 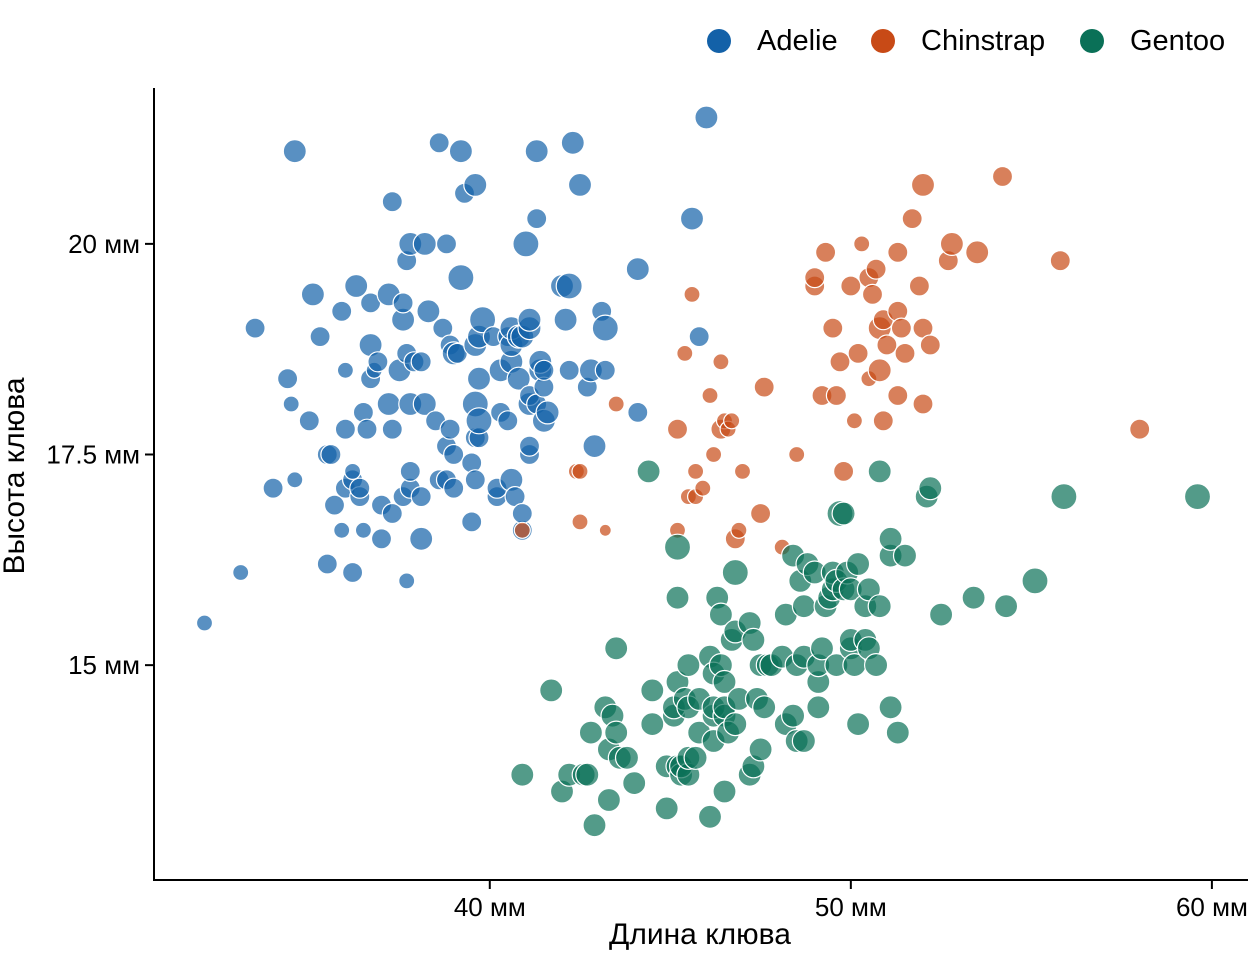 What do you see at coordinates (93, 455) in the screenshot?
I see `y-tick-label: 17.5 мм` at bounding box center [93, 455].